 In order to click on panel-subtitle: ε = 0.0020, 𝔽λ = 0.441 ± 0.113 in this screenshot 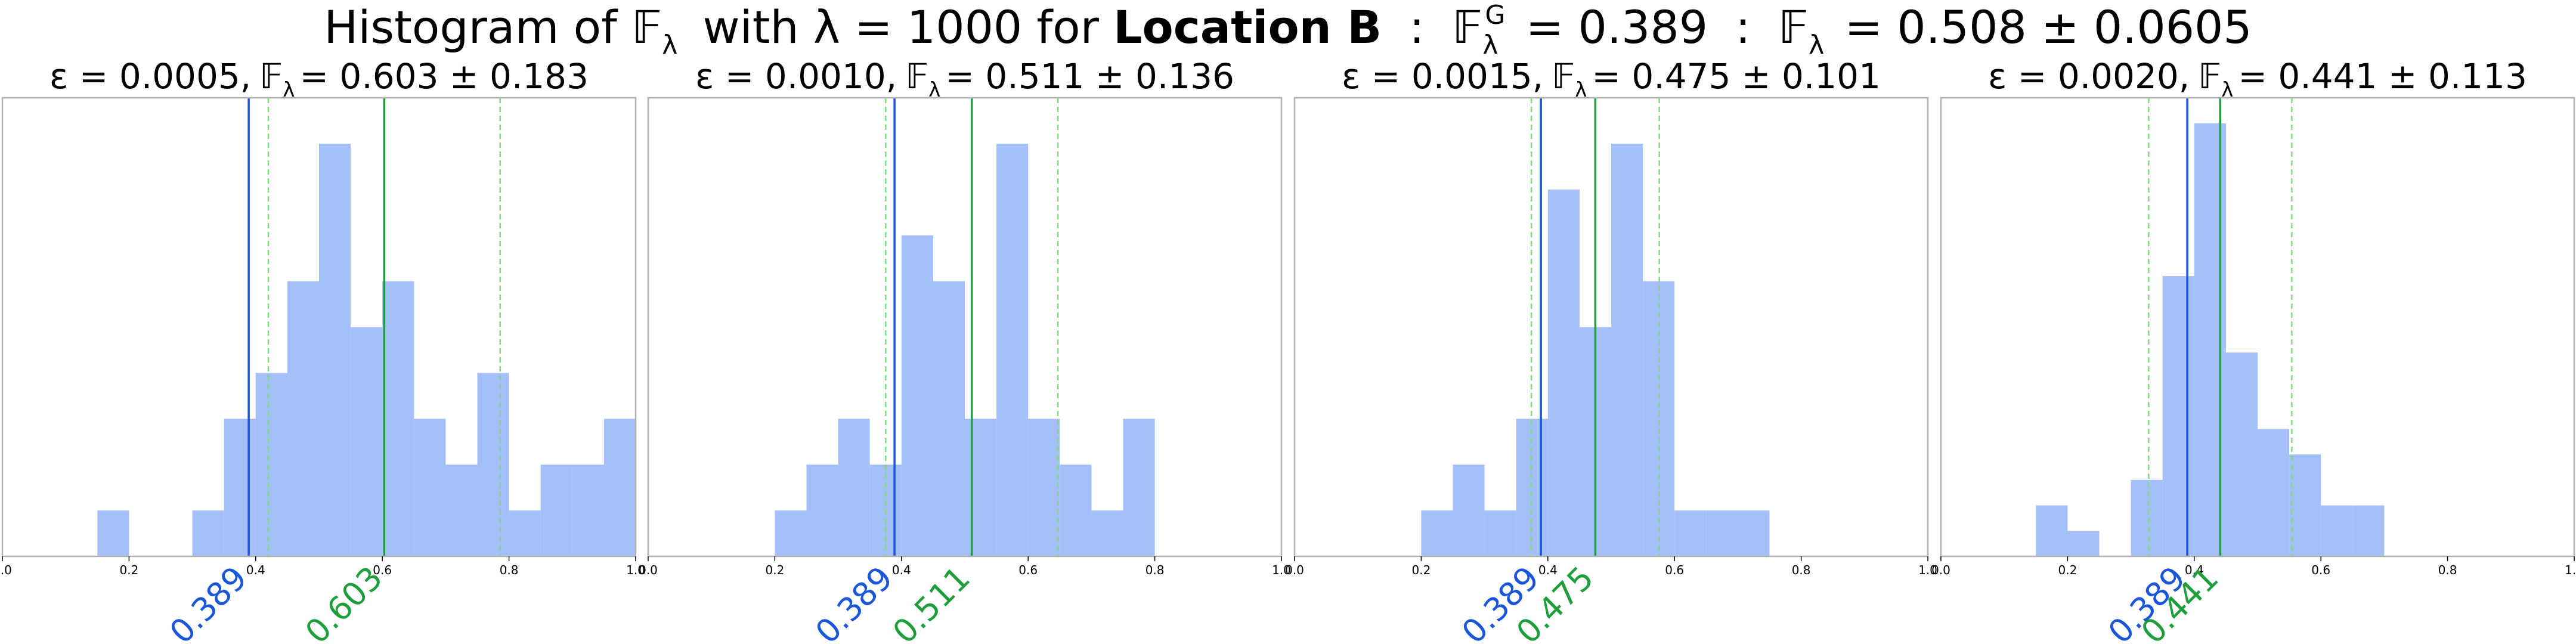, I will do `click(2257, 79)`.